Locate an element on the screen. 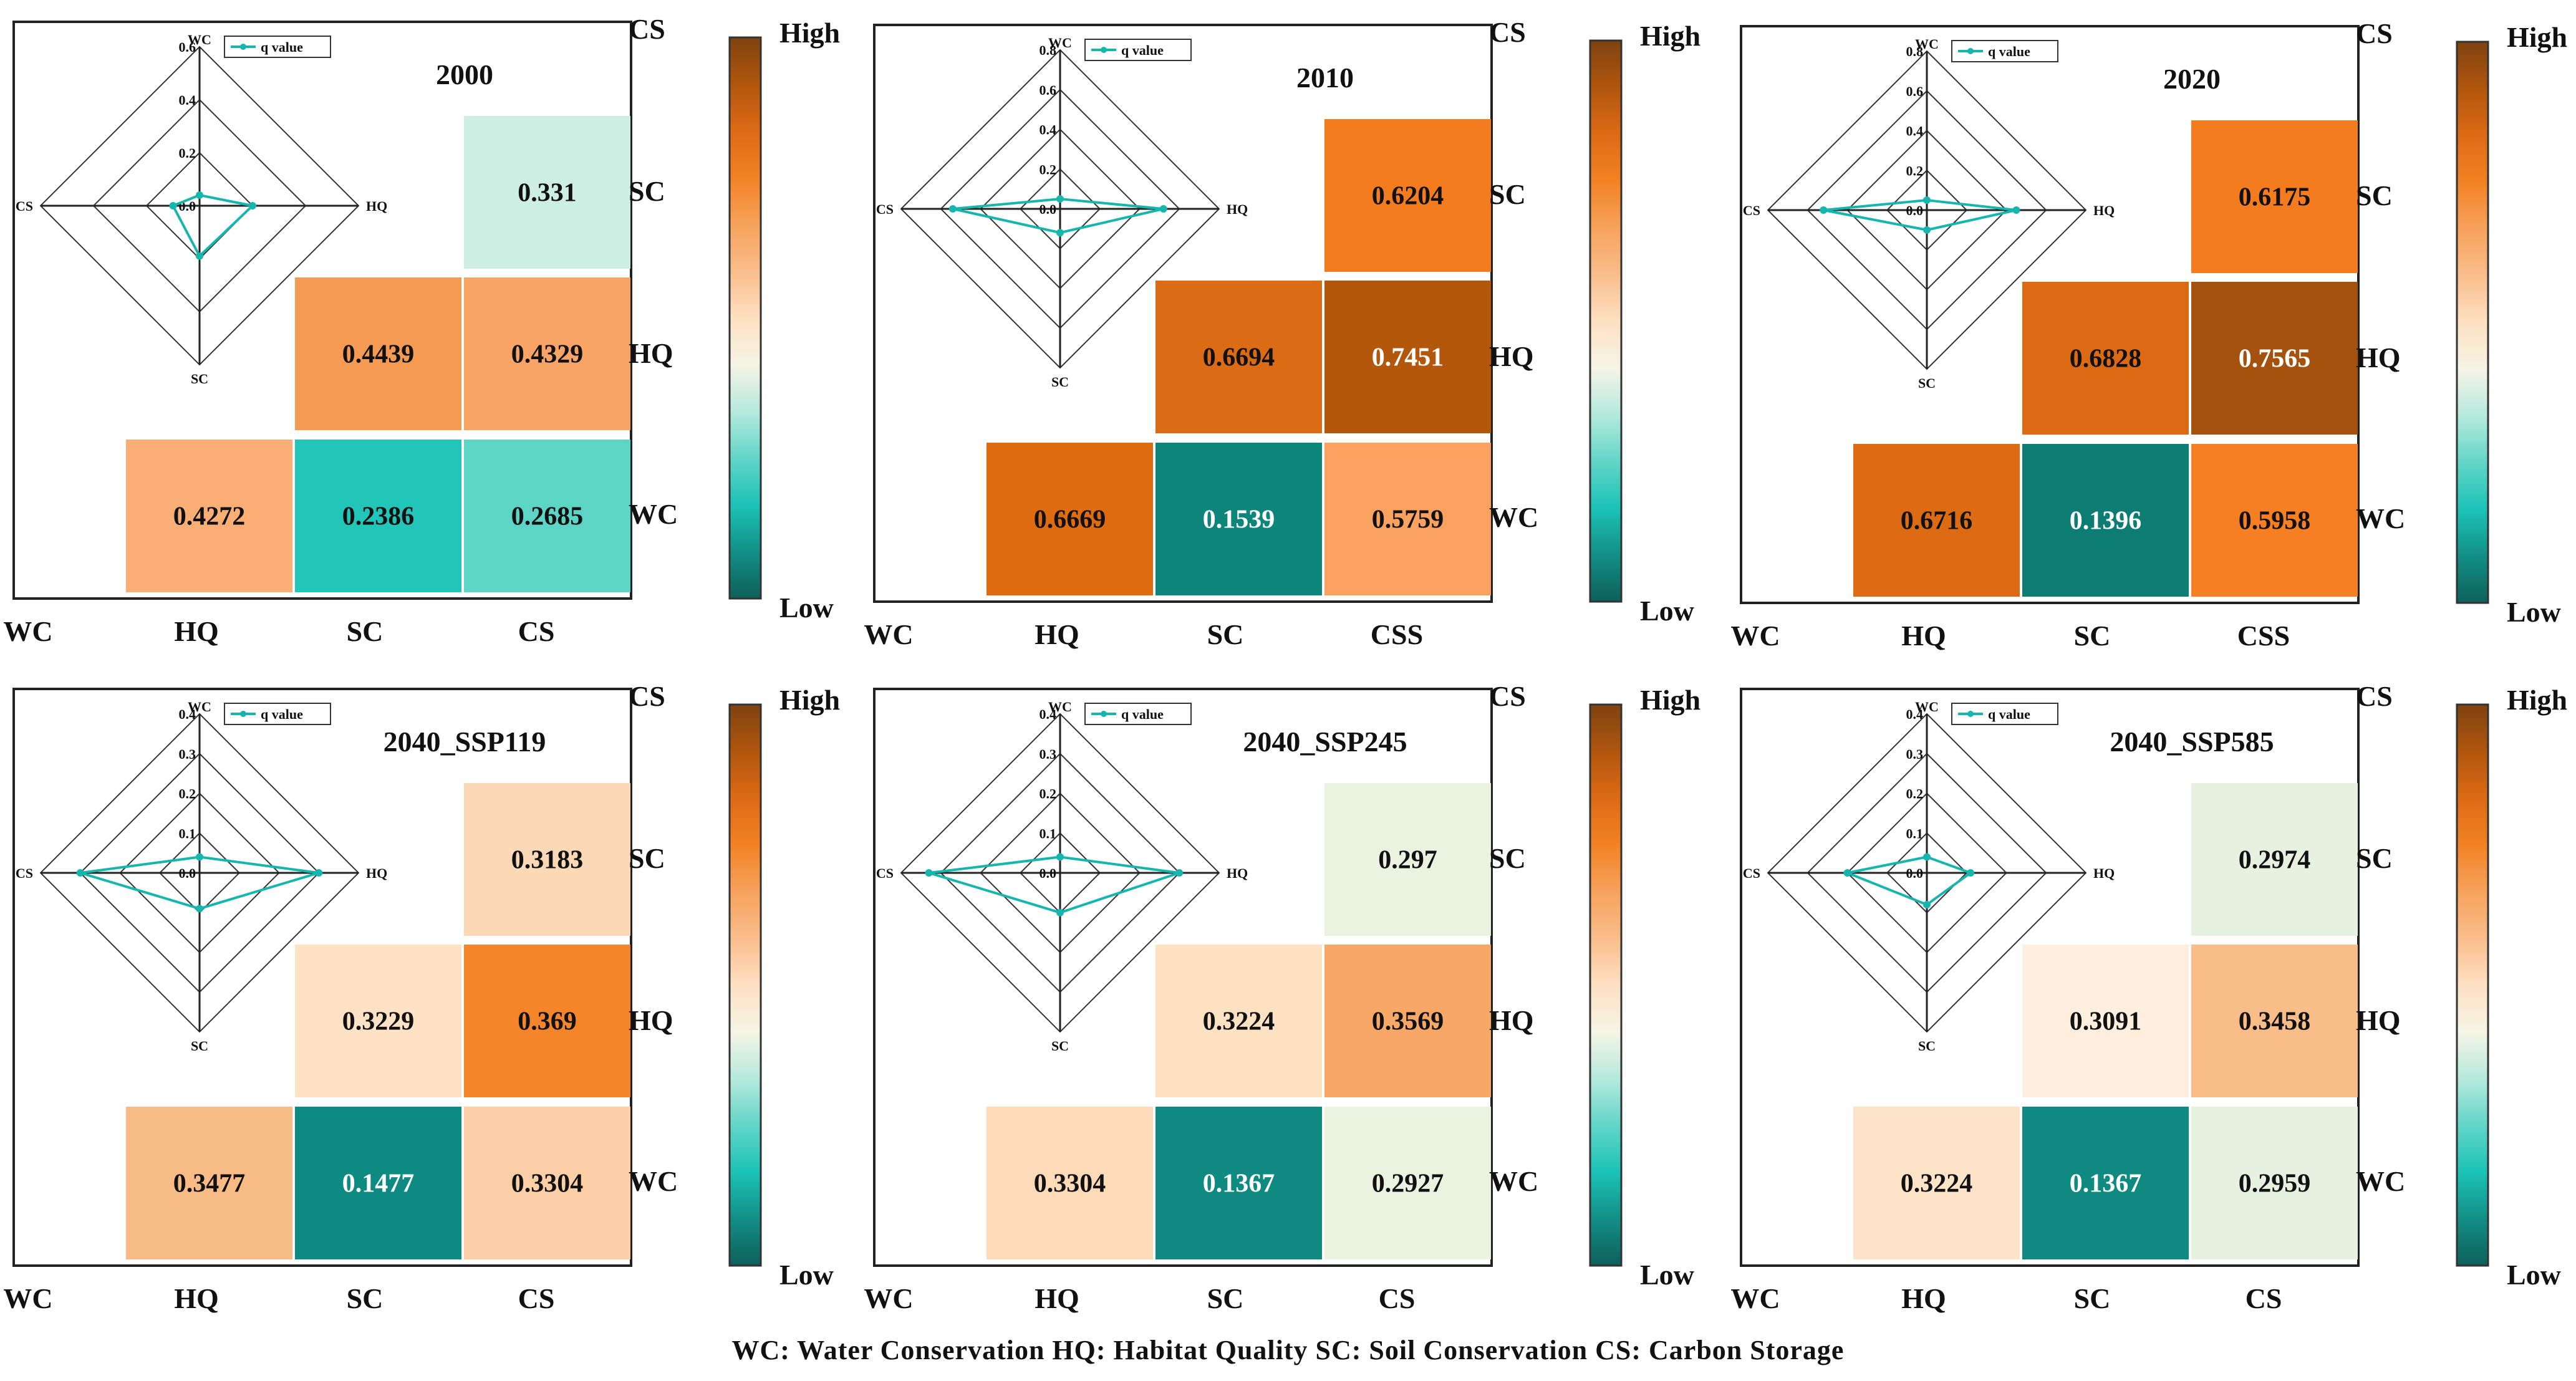  cell-value-label: 0.4329 is located at coordinates (547, 355).